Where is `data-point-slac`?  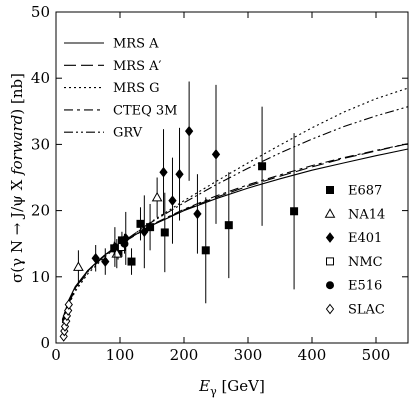
data-point-slac is located at coordinates (68, 304).